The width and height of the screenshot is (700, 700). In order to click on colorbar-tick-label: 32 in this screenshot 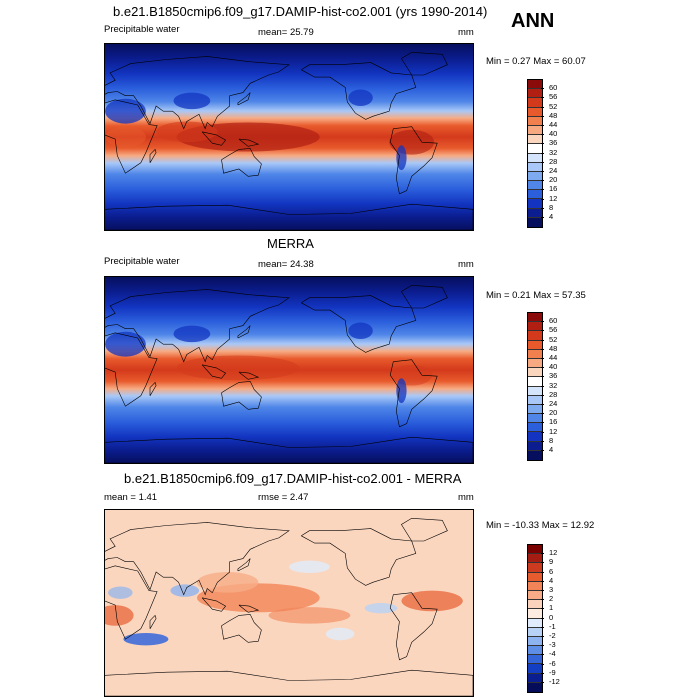, I will do `click(553, 385)`.